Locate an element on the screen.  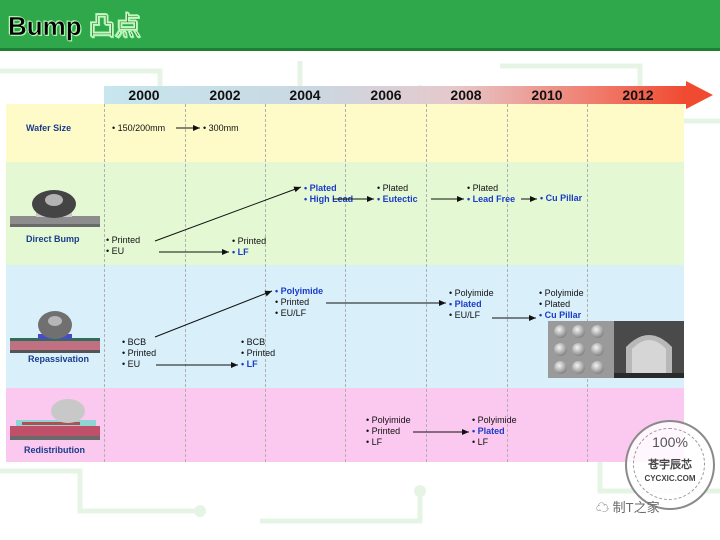
divider-2000 is located at coordinates (104, 283).